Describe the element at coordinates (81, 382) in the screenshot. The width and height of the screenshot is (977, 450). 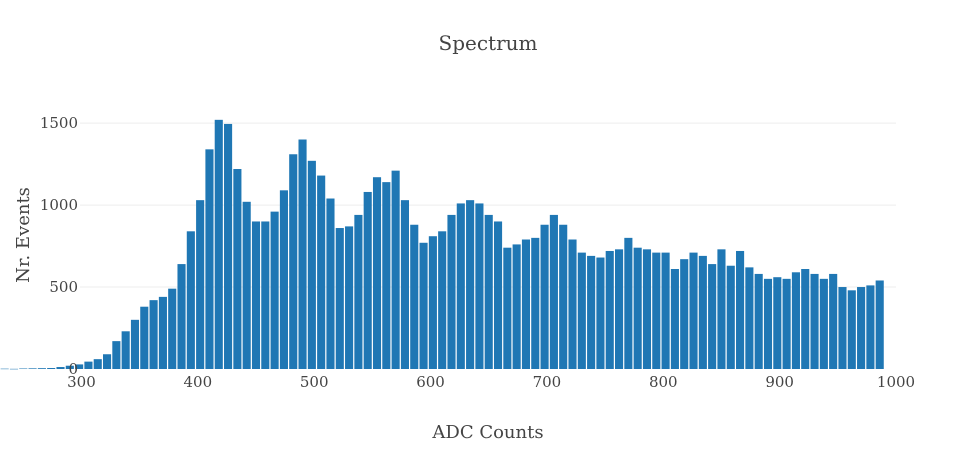
I see `x-tick-label: 300` at that location.